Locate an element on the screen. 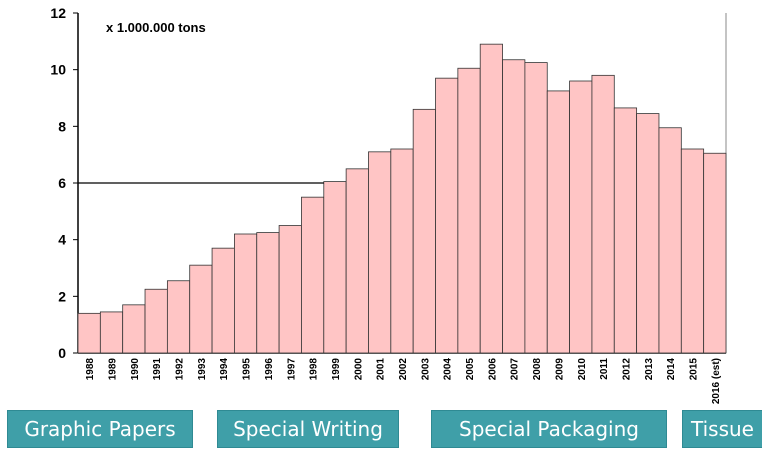 This screenshot has height=450, width=762. y-tick-label: 2 is located at coordinates (62, 296).